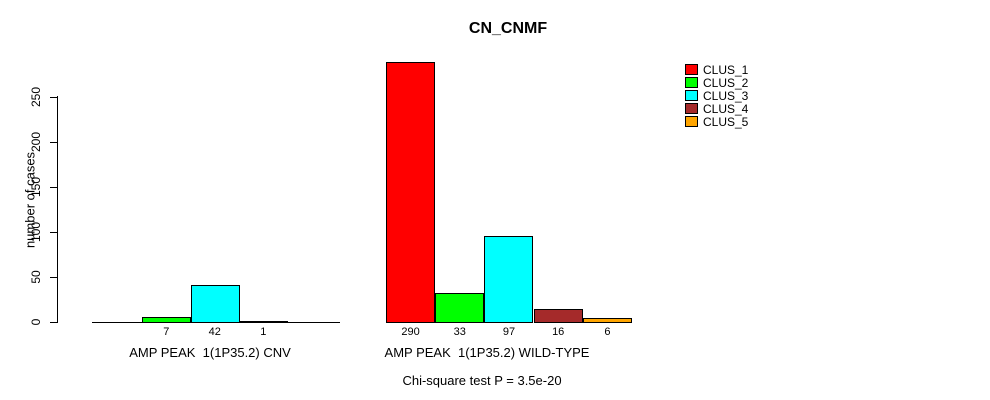 Image resolution: width=990 pixels, height=400 pixels. What do you see at coordinates (36, 142) in the screenshot?
I see `y-axis-tick-label: 200` at bounding box center [36, 142].